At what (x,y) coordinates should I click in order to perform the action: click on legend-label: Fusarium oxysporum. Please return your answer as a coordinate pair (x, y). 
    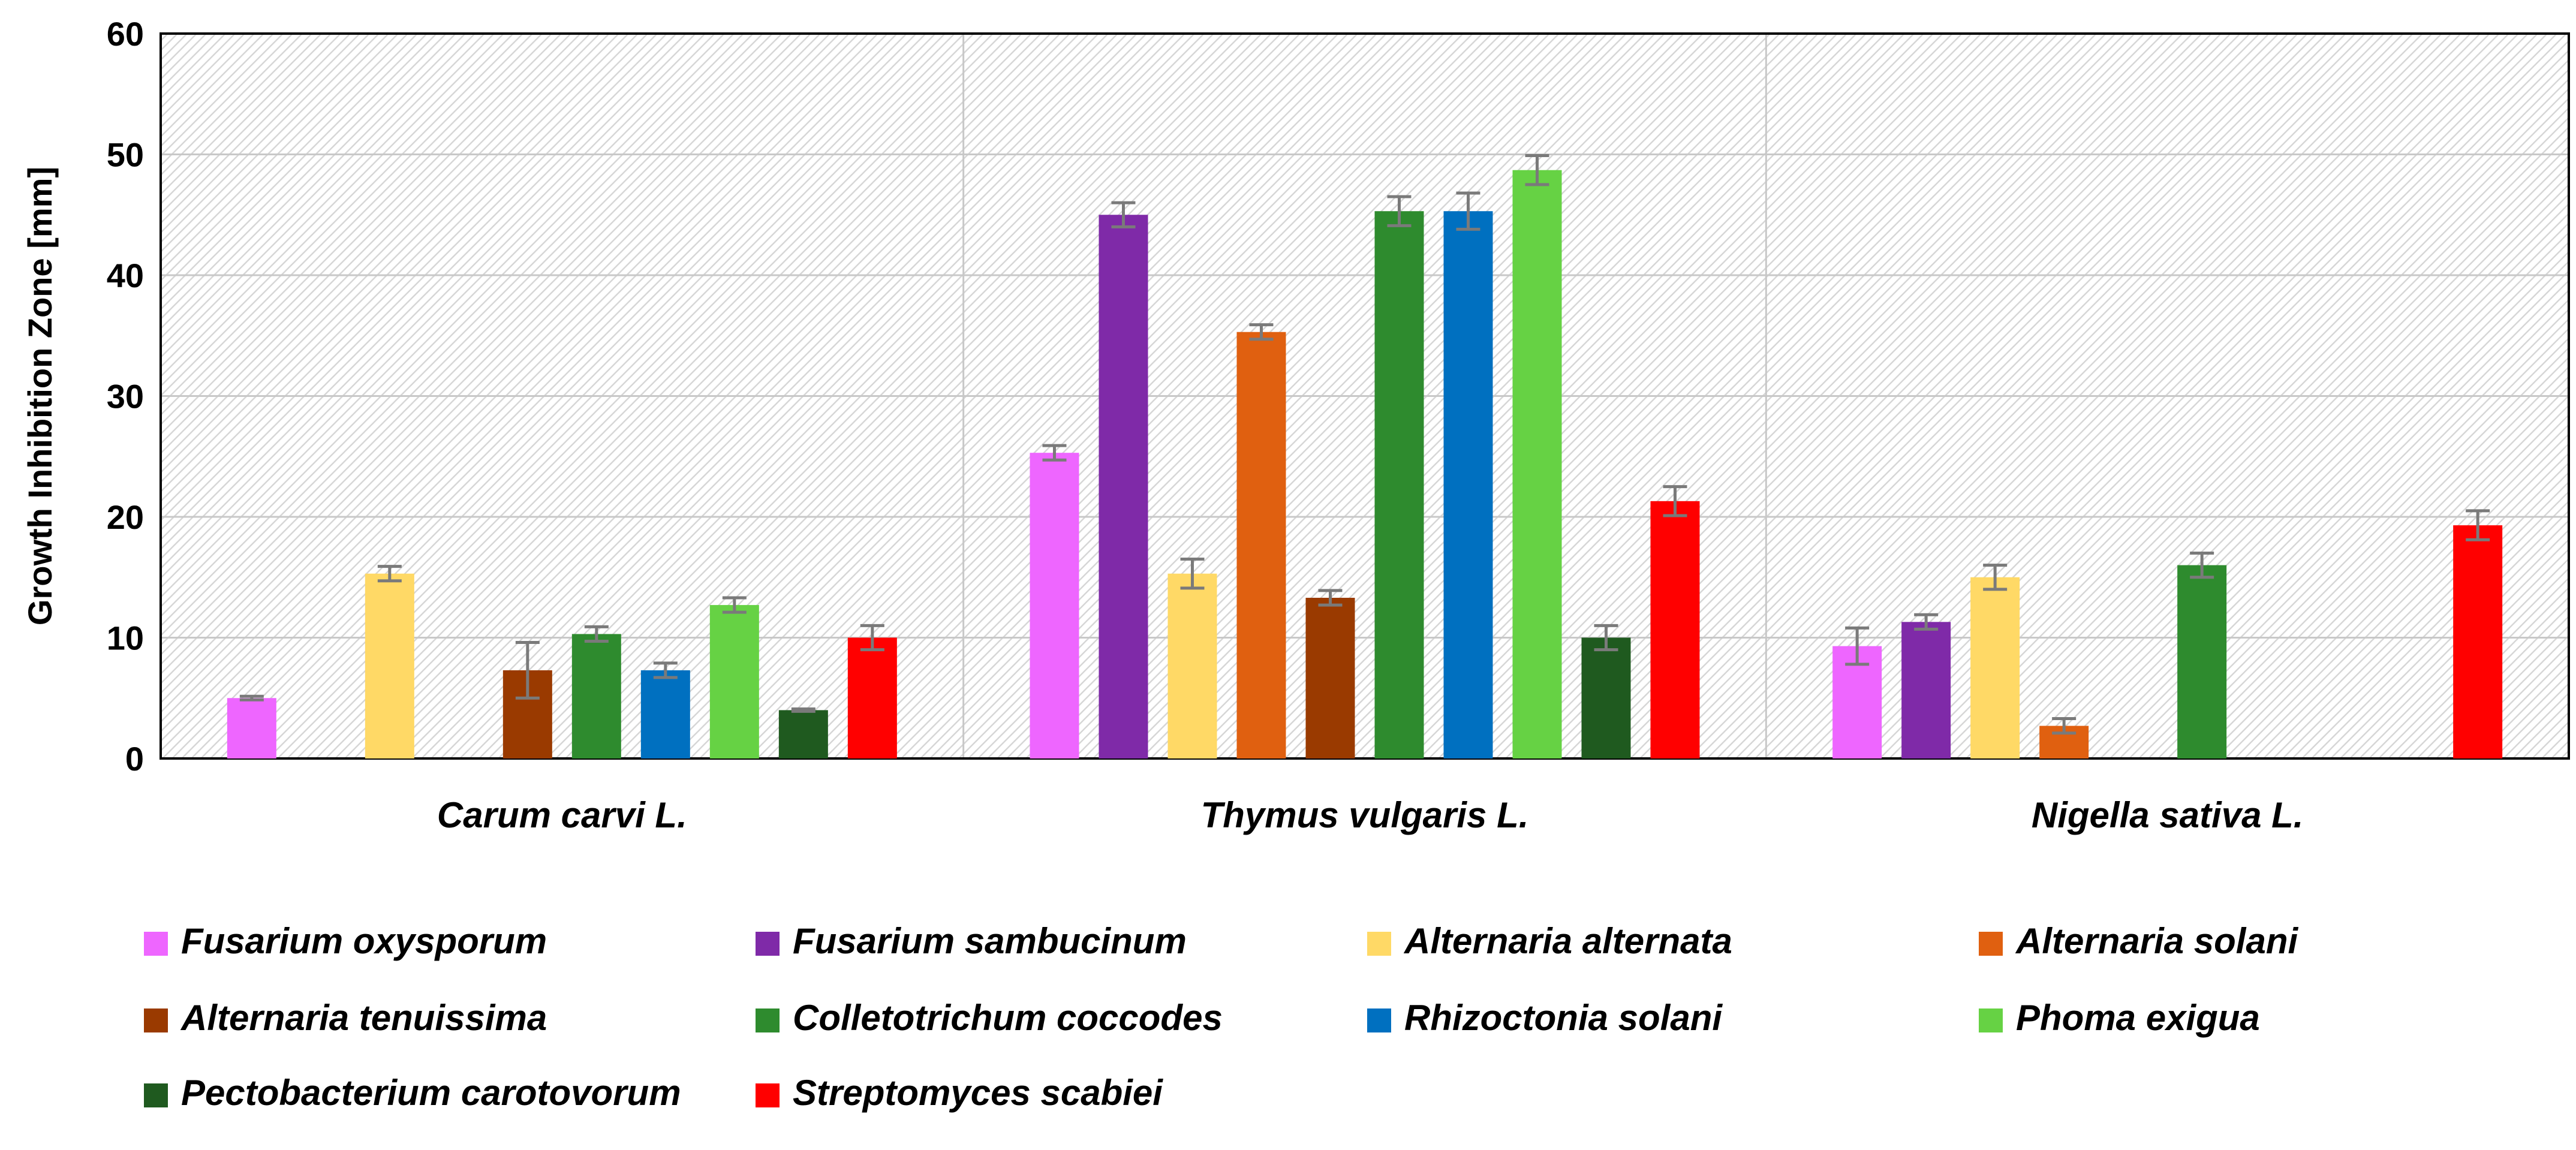
    Looking at the image, I should click on (364, 941).